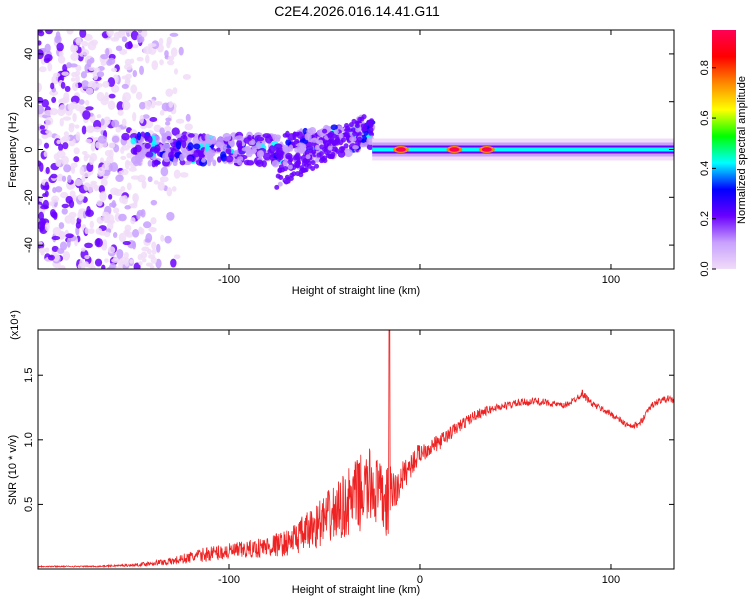 Image resolution: width=750 pixels, height=605 pixels. Describe the element at coordinates (705, 268) in the screenshot. I see `colorbar-tick-label: 0.0` at that location.